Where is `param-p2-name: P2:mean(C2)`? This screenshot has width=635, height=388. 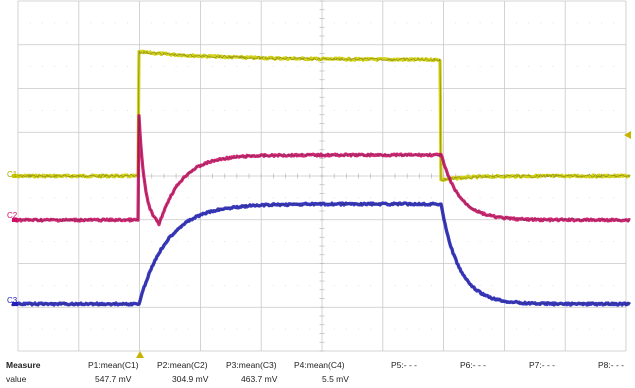 param-p2-name: P2:mean(C2) is located at coordinates (182, 365).